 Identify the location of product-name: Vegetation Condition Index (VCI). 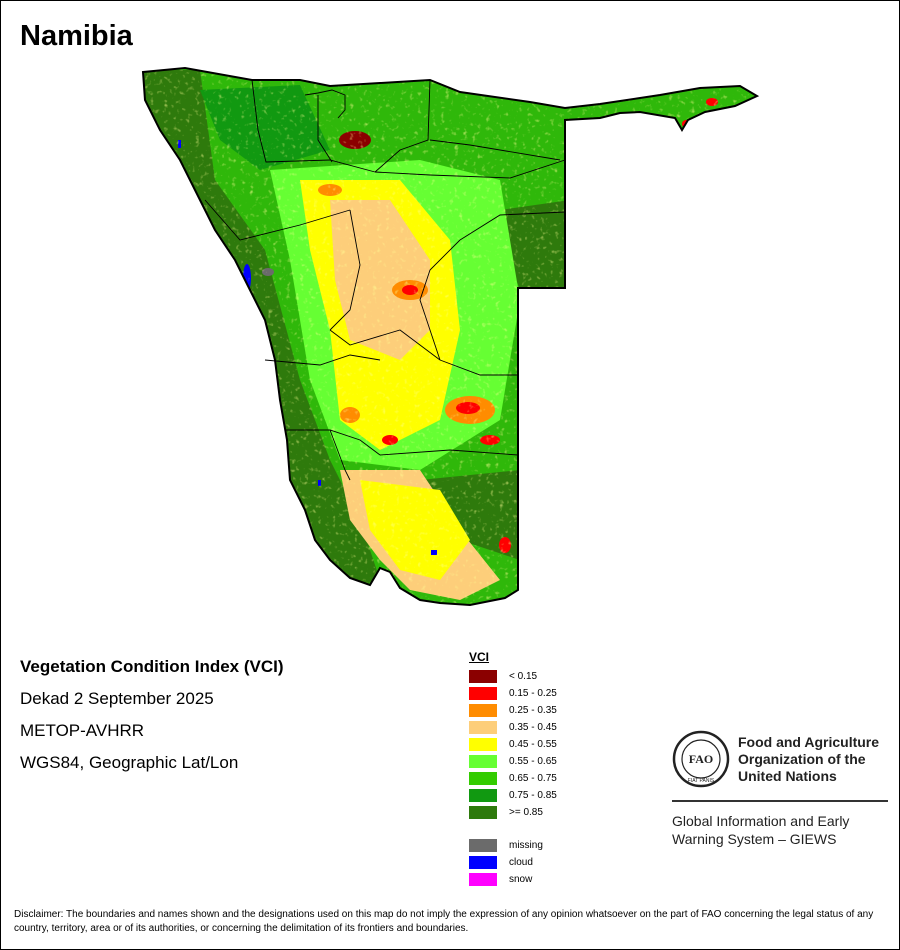
(152, 666).